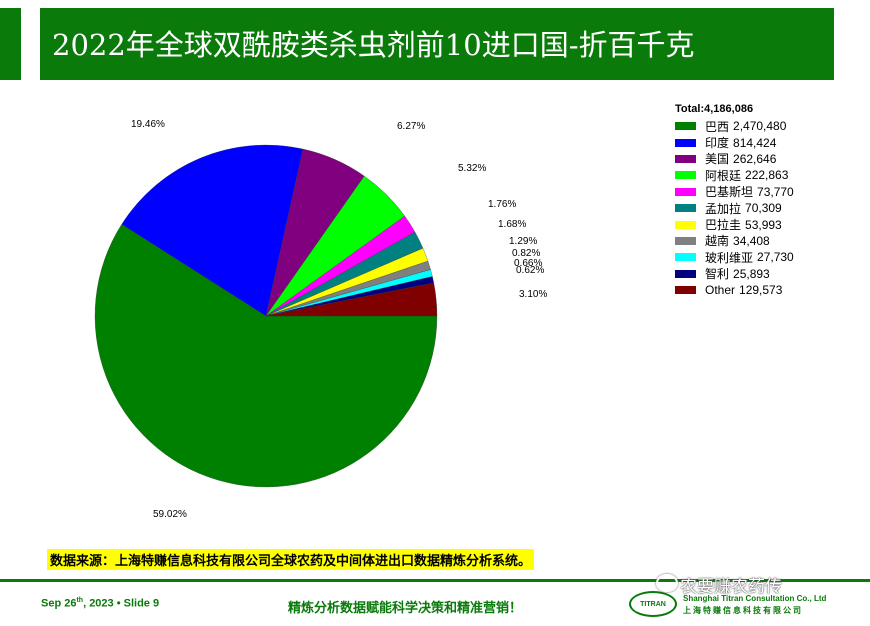  What do you see at coordinates (717, 159) in the screenshot?
I see `legend-name: 美国` at bounding box center [717, 159].